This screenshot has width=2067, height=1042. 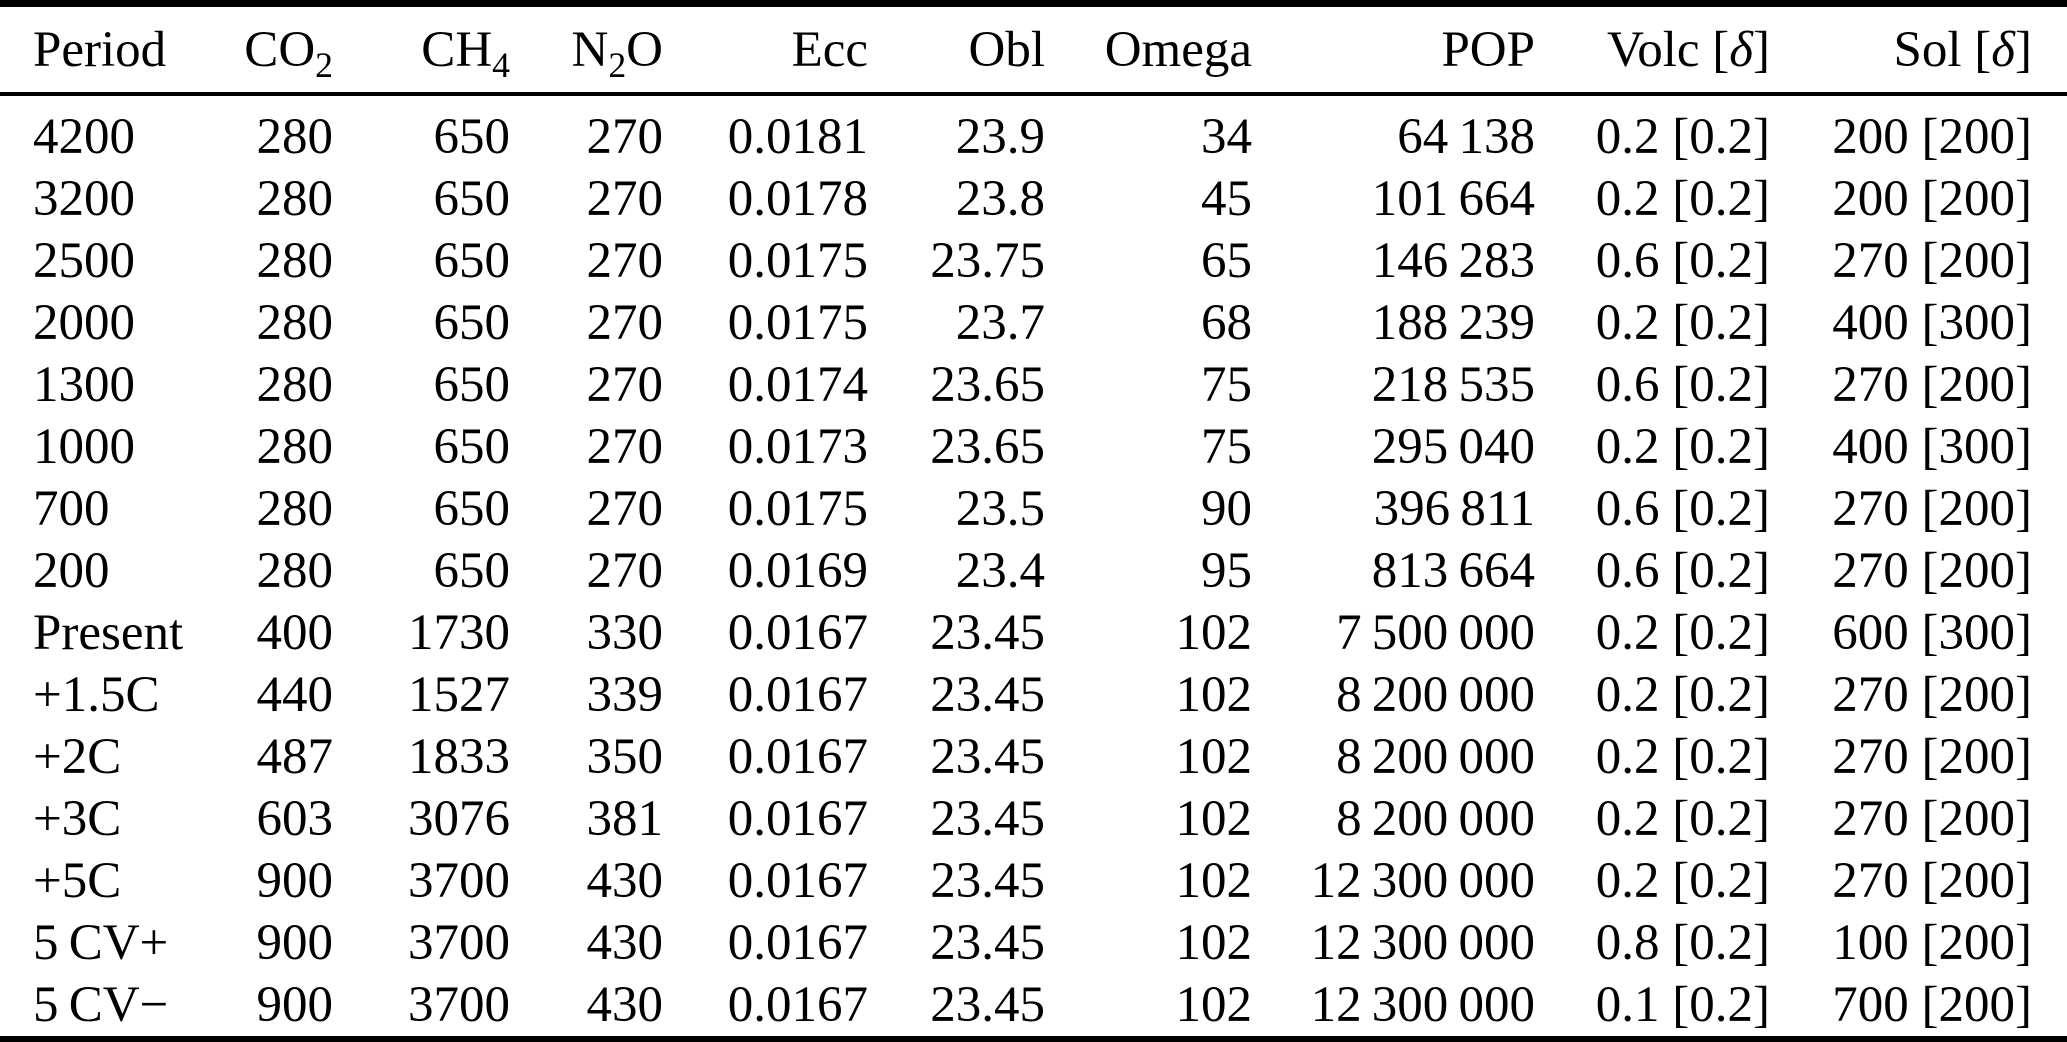 What do you see at coordinates (84, 137) in the screenshot?
I see `cell-period: 4200` at bounding box center [84, 137].